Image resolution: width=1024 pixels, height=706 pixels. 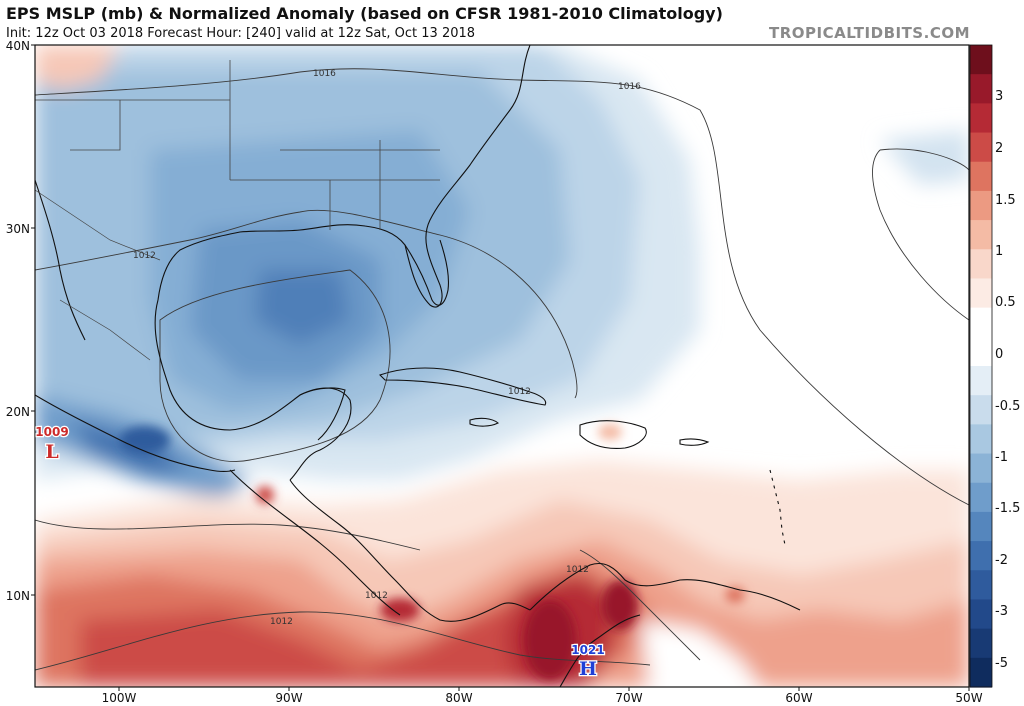 I want to click on high-pressure-center: 1021 H, so click(x=588, y=662).